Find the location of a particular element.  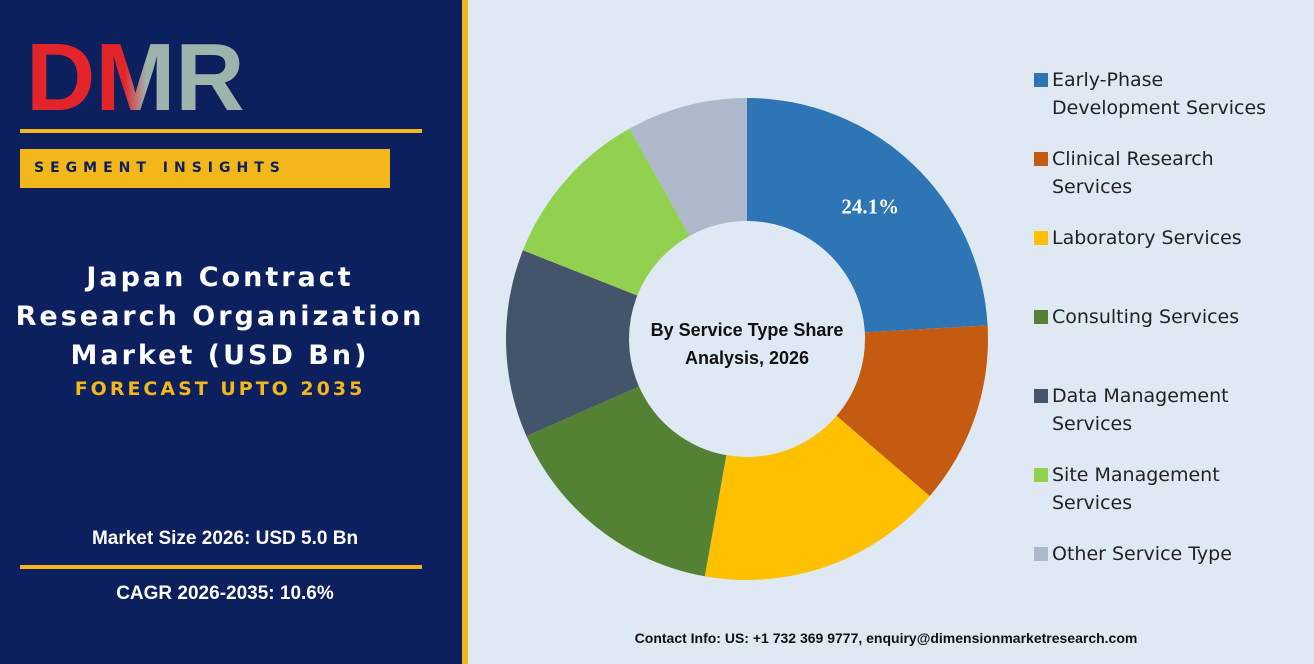

logo-text: DMR is located at coordinates (135, 75).